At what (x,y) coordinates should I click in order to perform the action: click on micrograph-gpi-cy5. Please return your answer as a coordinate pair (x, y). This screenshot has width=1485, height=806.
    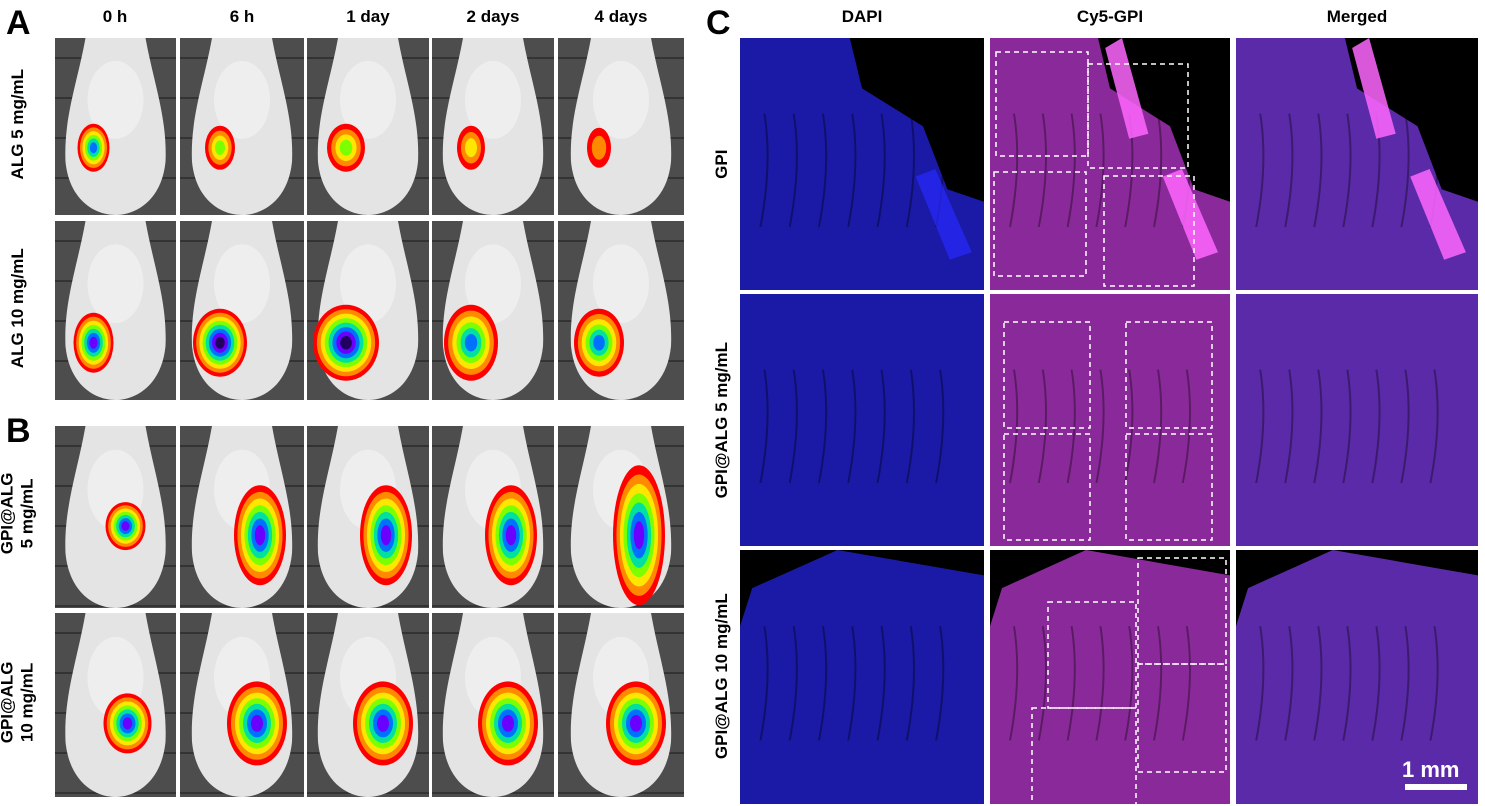
    Looking at the image, I should click on (1110, 164).